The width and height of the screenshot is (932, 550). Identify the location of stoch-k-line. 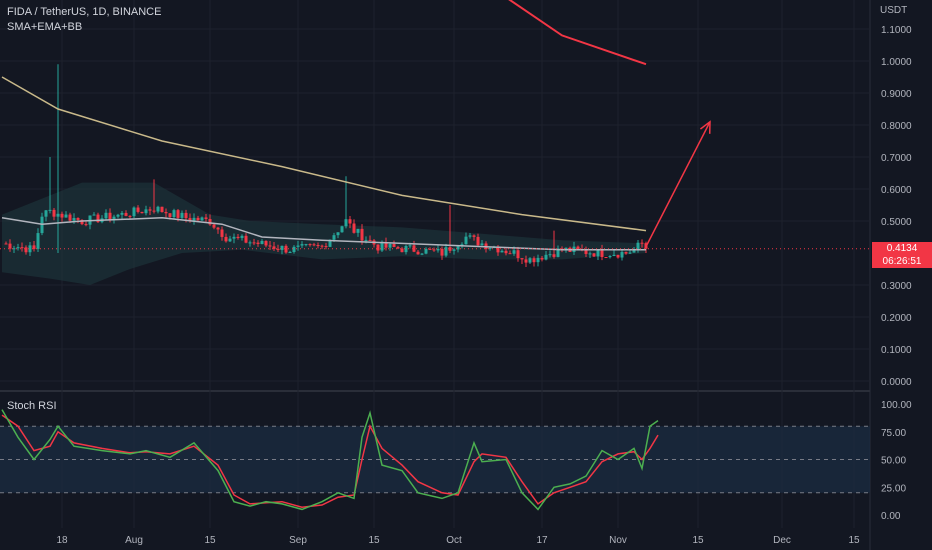
(330, 460).